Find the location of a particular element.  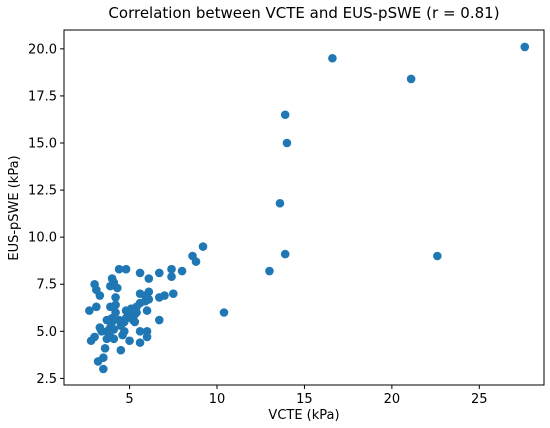

x-axis-label: VCTE (kPa) is located at coordinates (303, 415).